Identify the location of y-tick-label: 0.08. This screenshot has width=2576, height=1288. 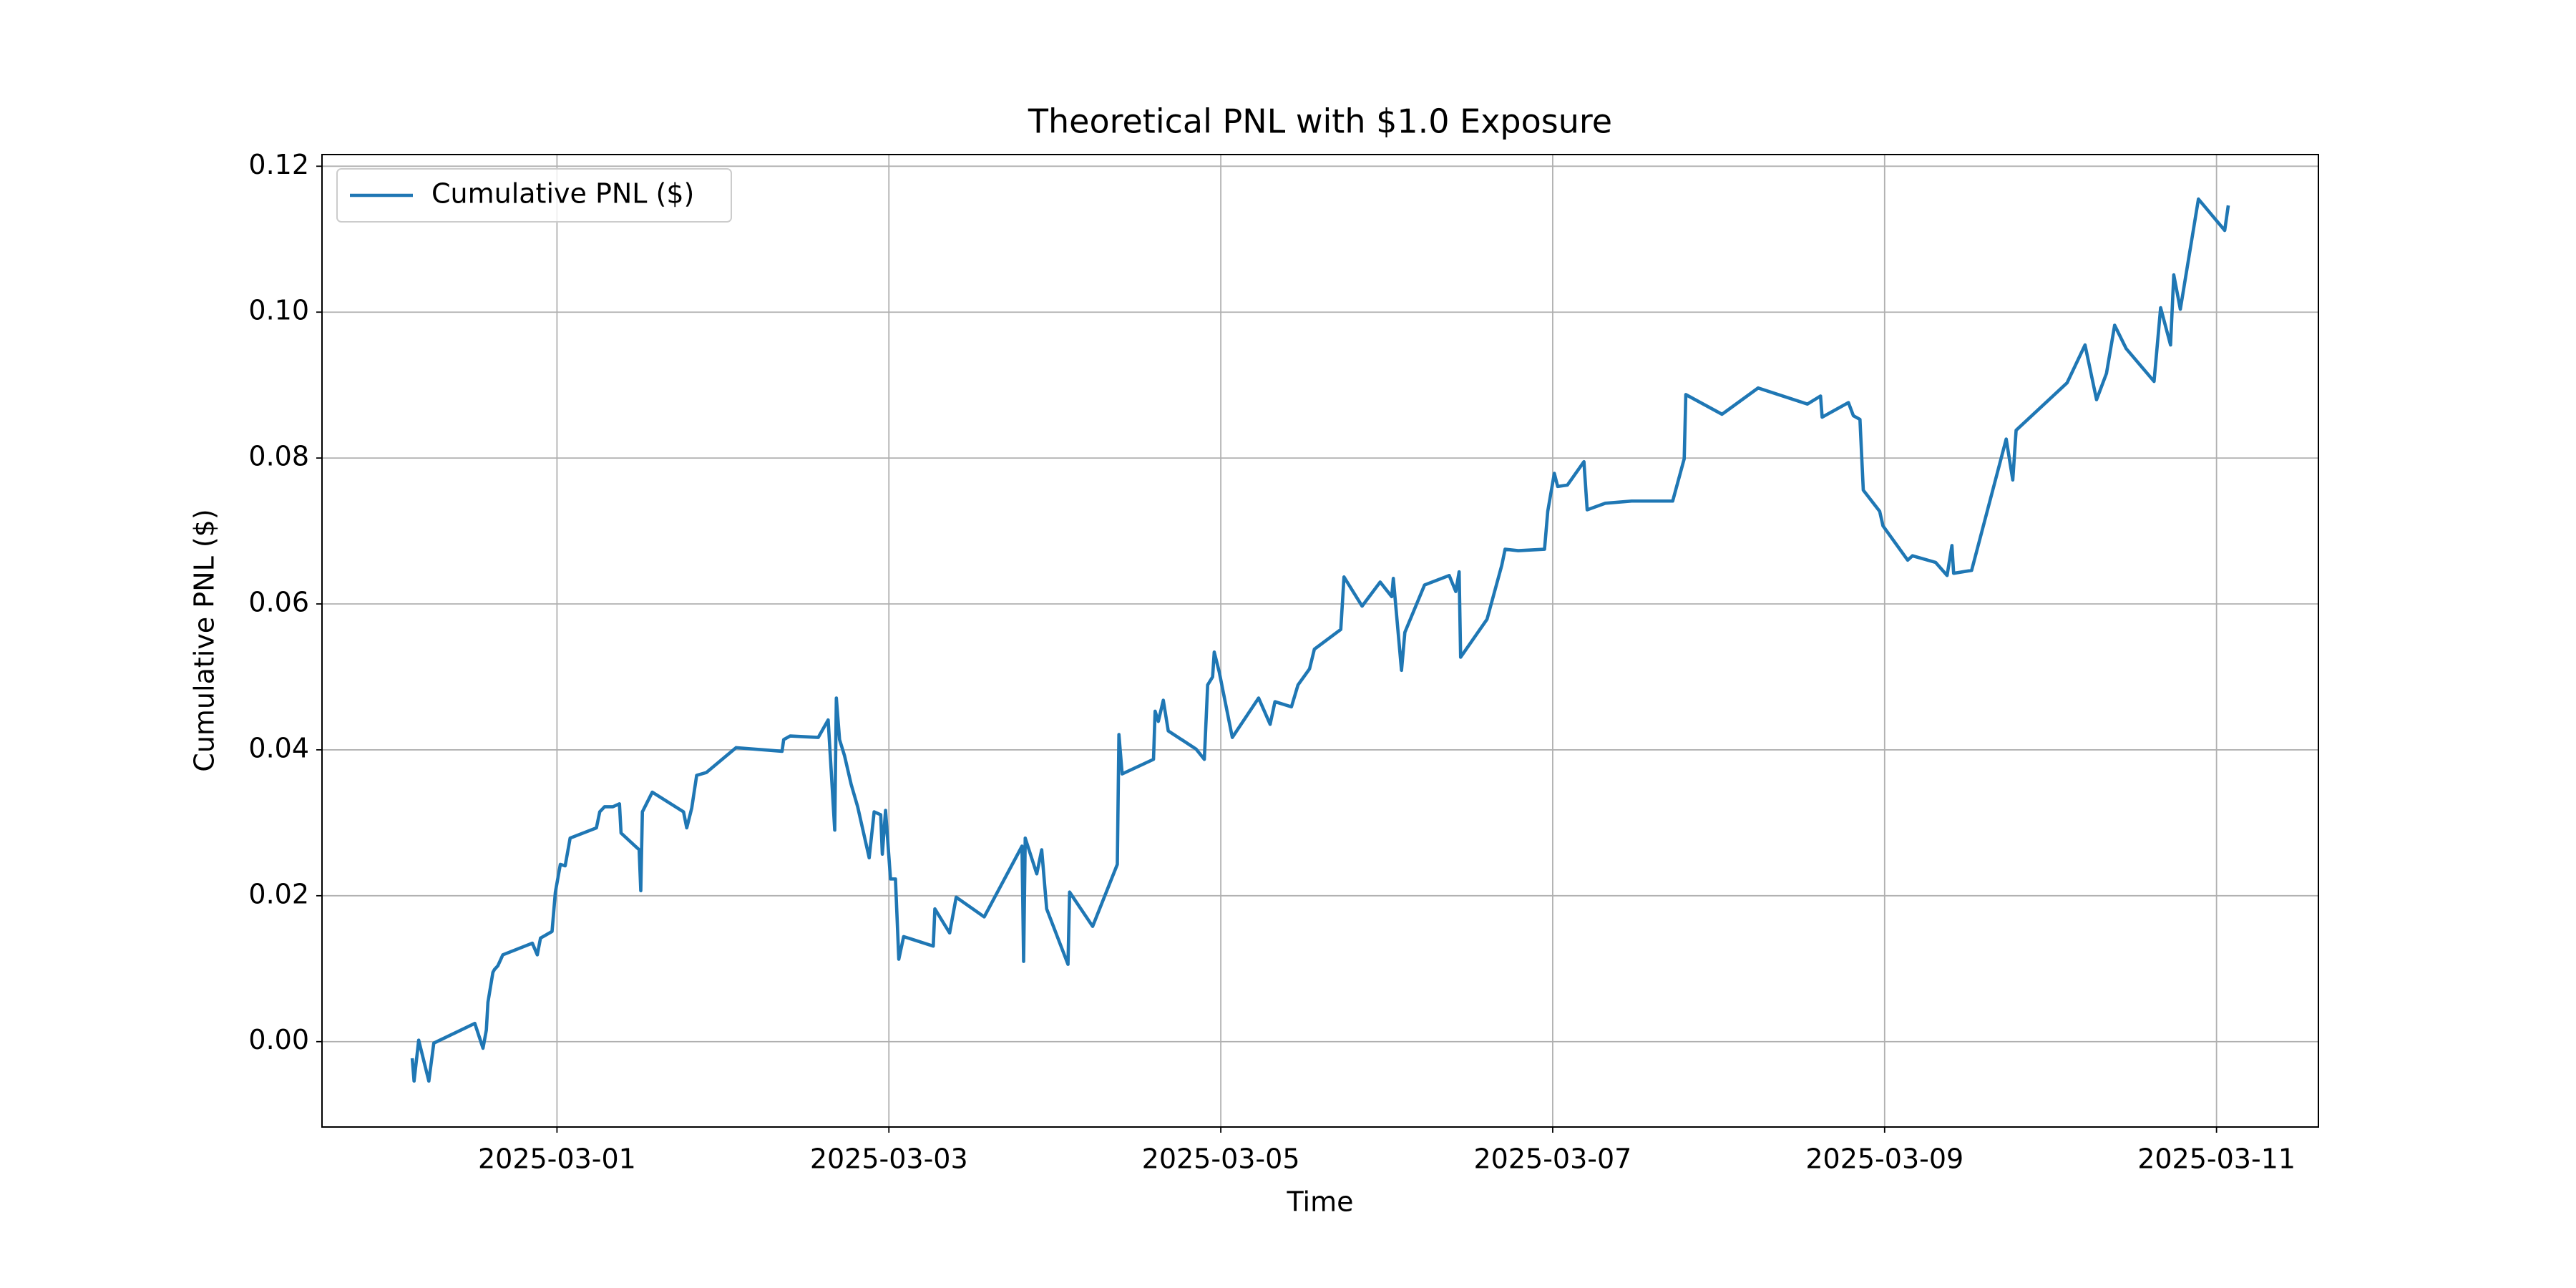
(278, 456).